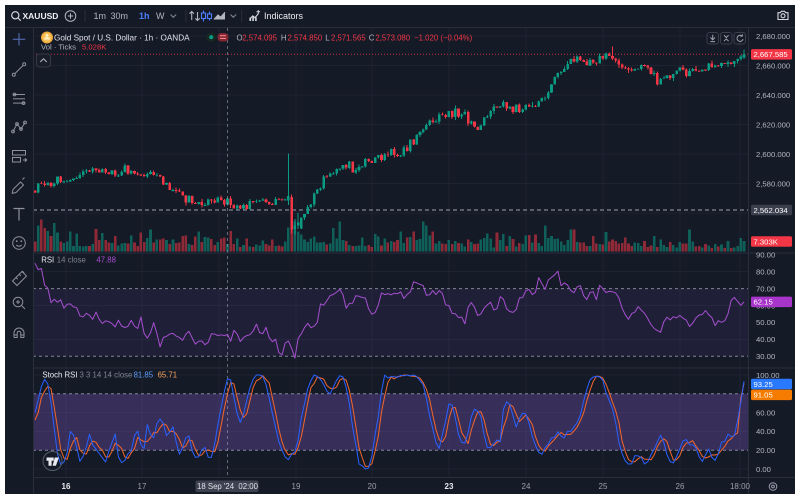 The width and height of the screenshot is (800, 500). Describe the element at coordinates (768, 375) in the screenshot. I see `svg-text: 100.00` at that location.